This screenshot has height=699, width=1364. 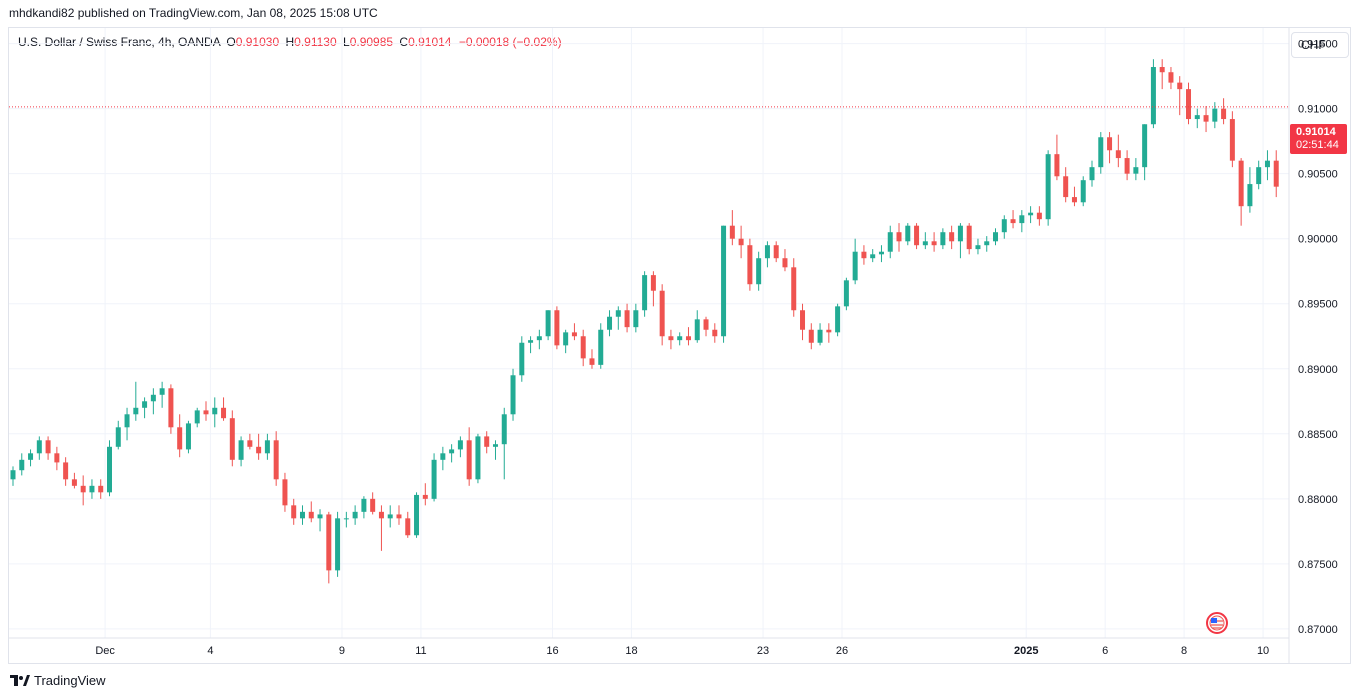 I want to click on high-value: 0.91130, so click(x=315, y=42).